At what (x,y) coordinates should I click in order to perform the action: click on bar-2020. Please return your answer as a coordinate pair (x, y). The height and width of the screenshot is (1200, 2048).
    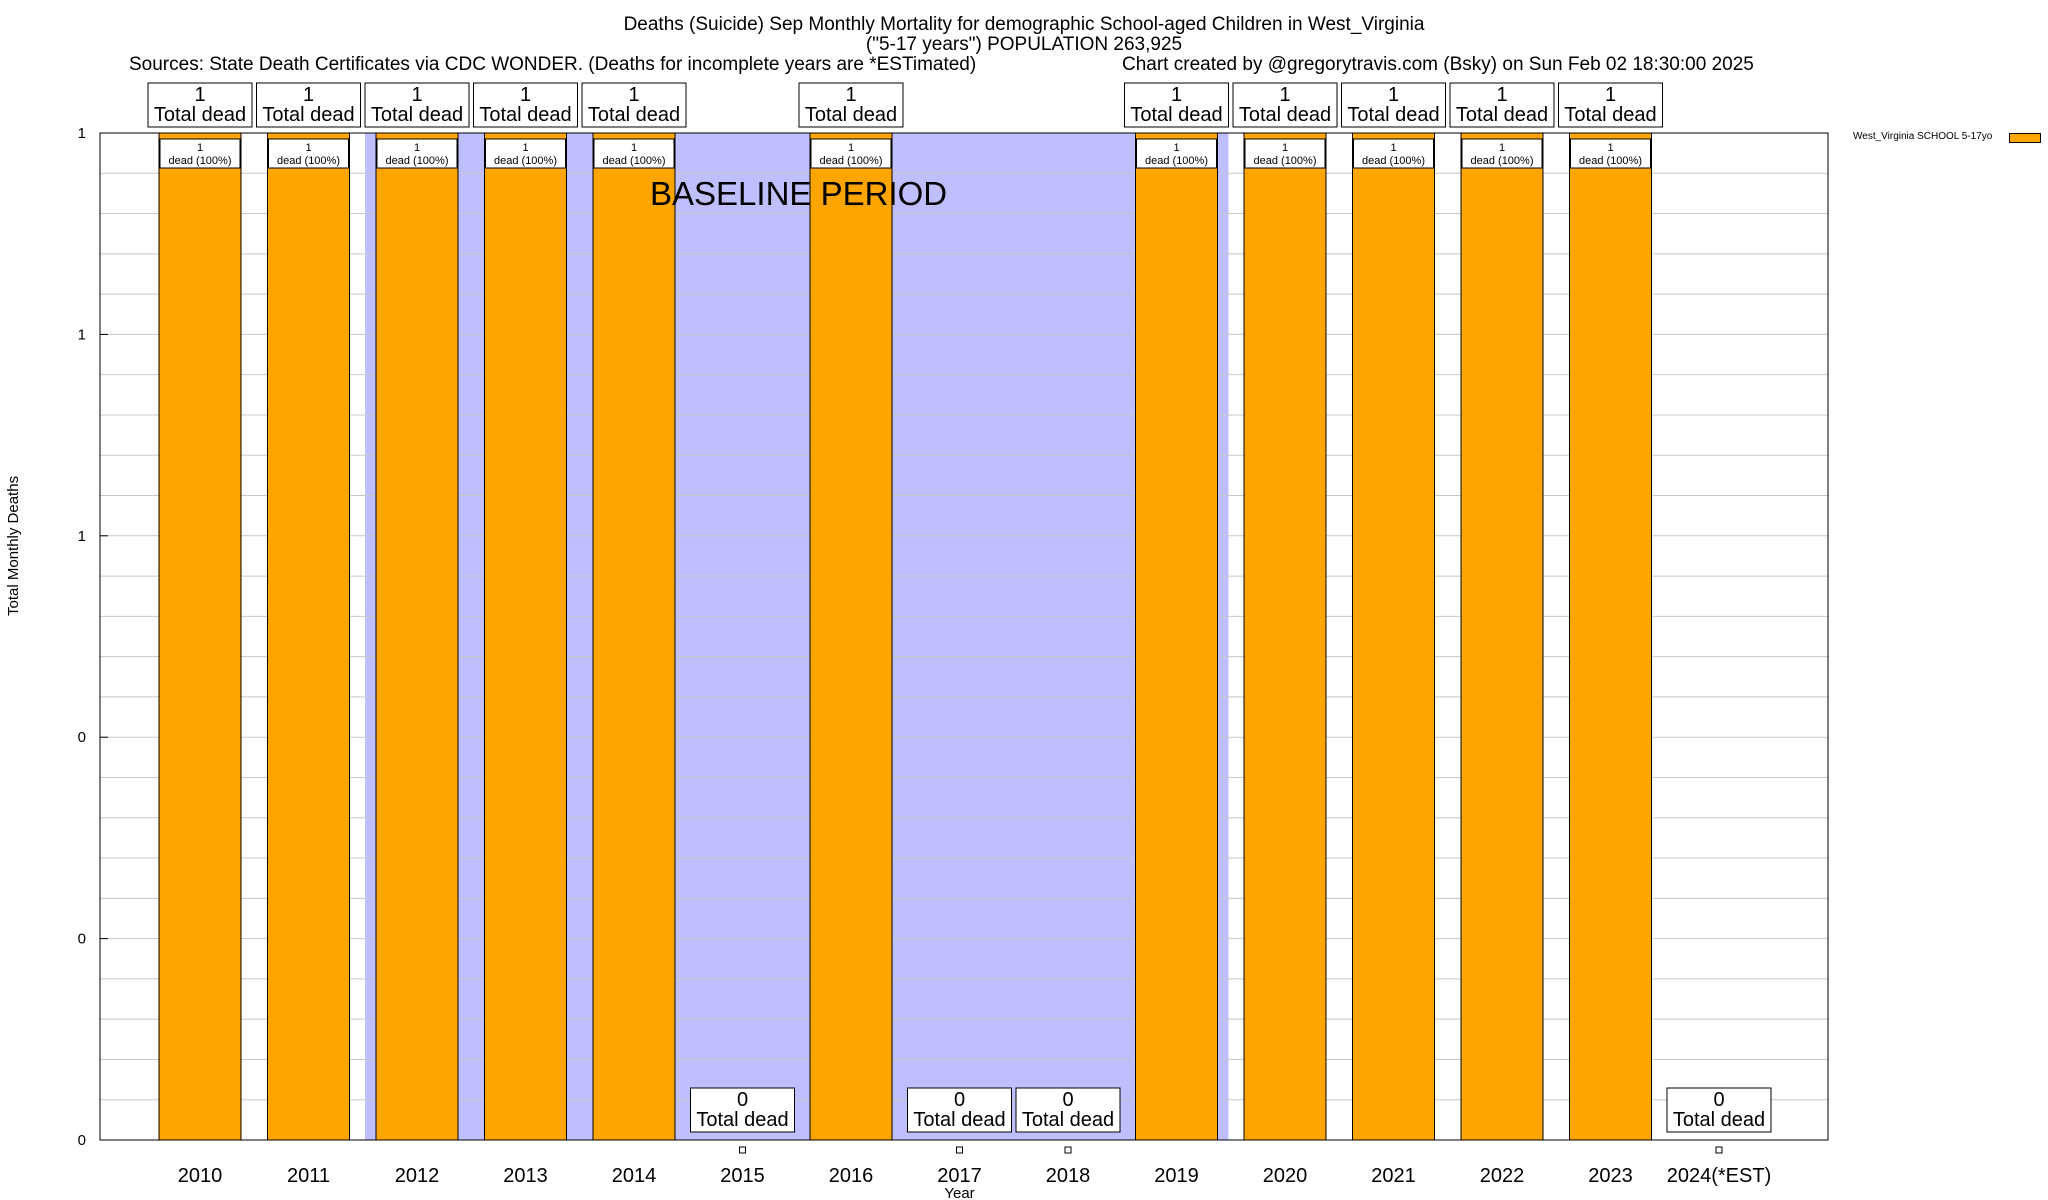
    Looking at the image, I should click on (1285, 636).